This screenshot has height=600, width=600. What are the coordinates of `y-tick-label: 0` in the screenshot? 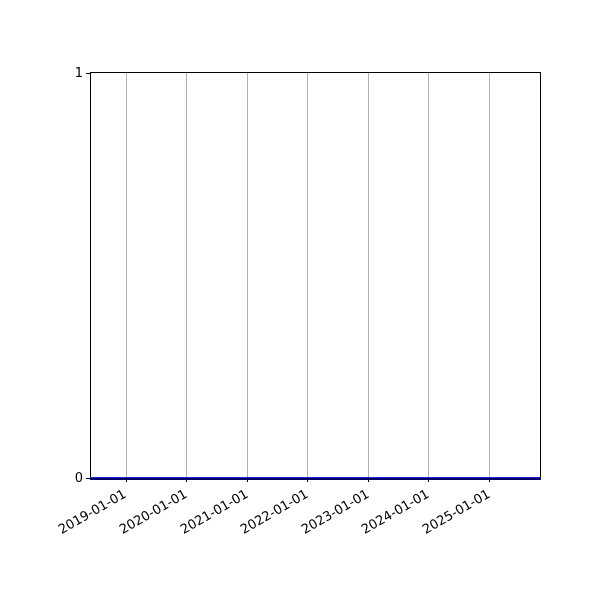 It's located at (78, 478).